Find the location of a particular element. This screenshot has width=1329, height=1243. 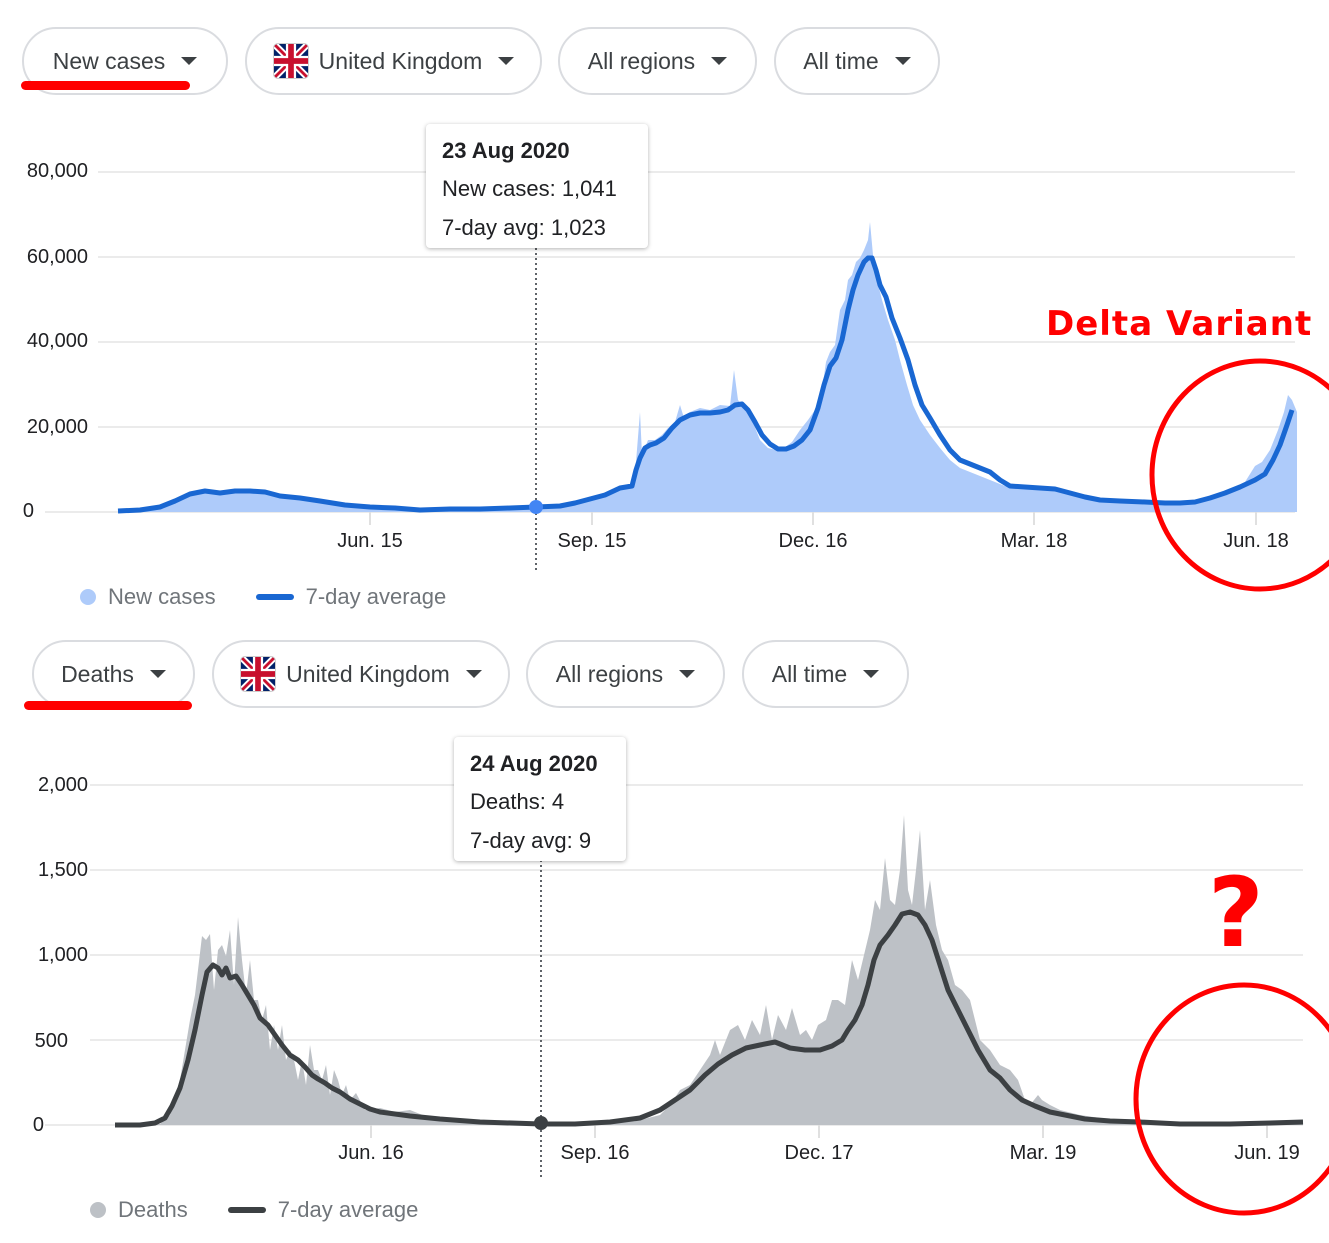

x-tick-dec17: Dec. 17 is located at coordinates (819, 1153).